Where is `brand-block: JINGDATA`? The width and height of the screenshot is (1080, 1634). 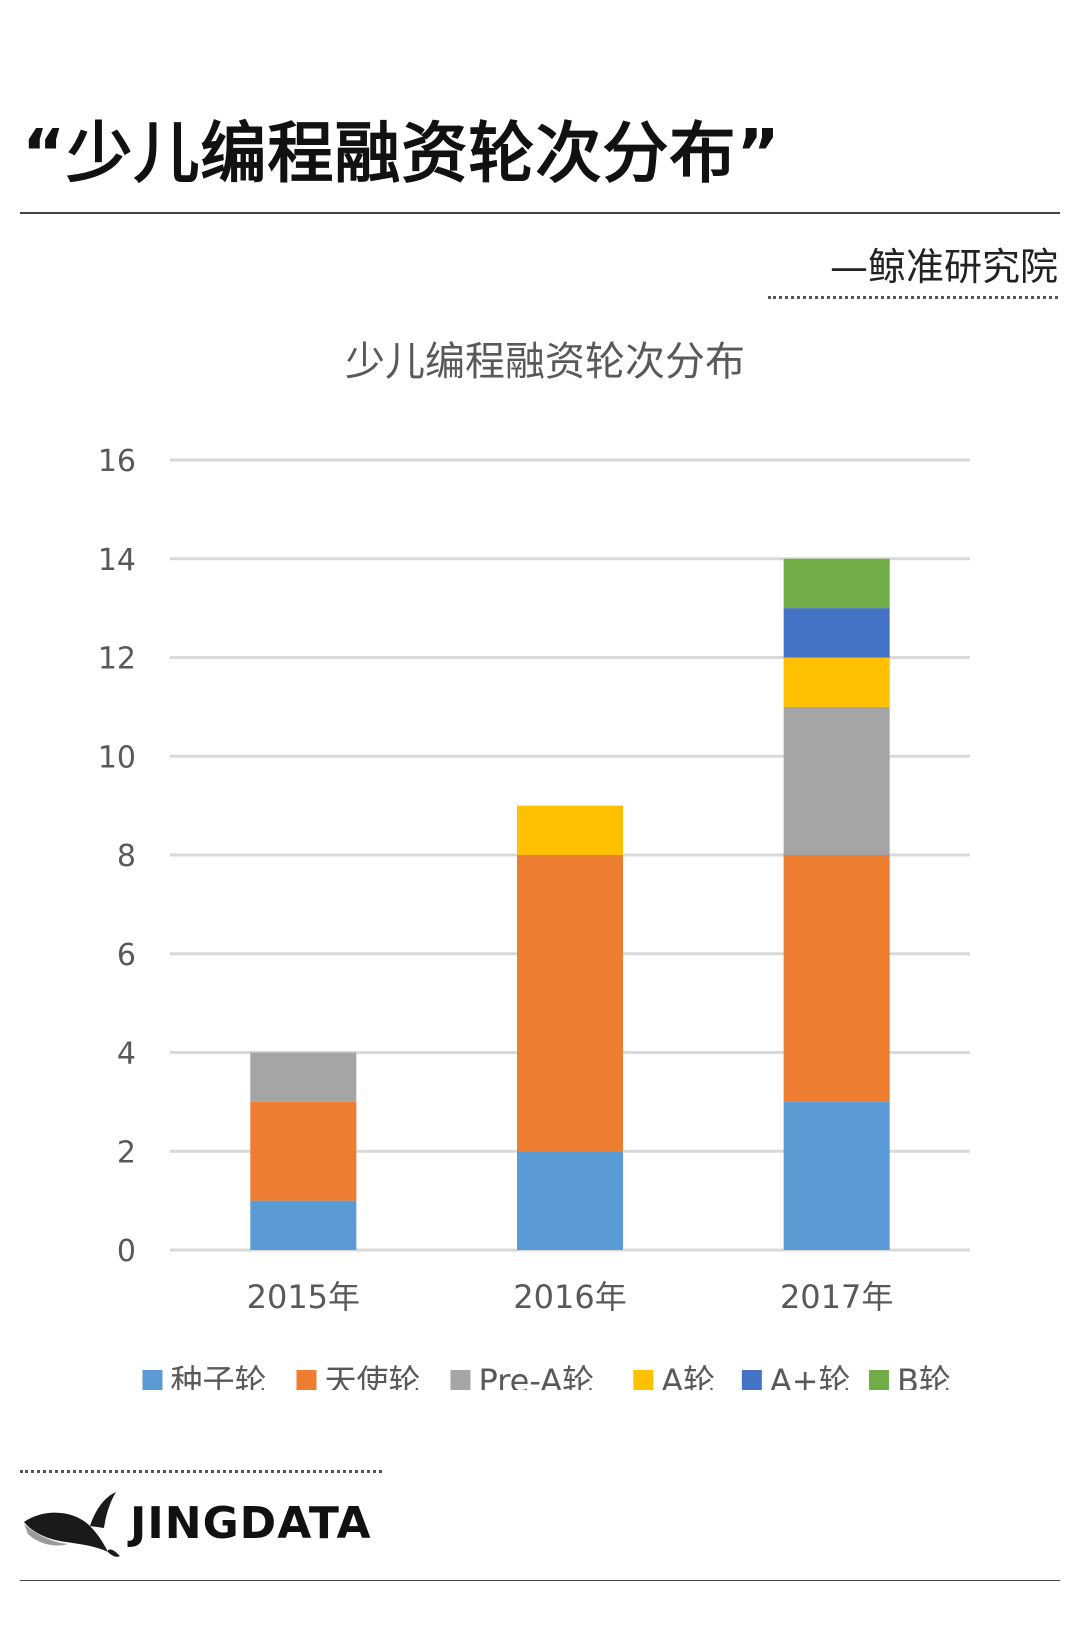
brand-block: JINGDATA is located at coordinates (202, 1524).